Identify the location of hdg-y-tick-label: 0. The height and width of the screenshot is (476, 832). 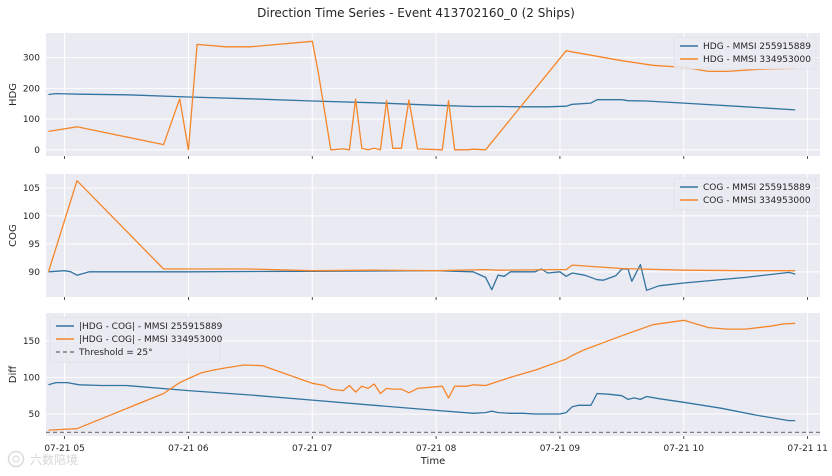
(37, 151).